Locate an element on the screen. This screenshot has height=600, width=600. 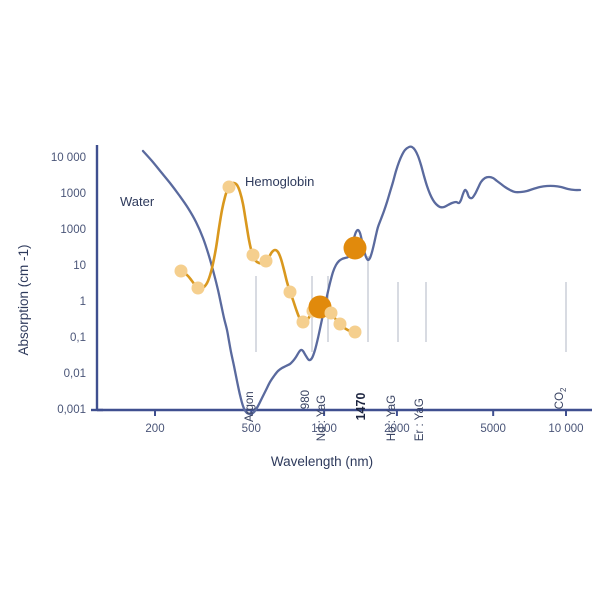
laser-label-co2: CO2 is located at coordinates (561, 398).